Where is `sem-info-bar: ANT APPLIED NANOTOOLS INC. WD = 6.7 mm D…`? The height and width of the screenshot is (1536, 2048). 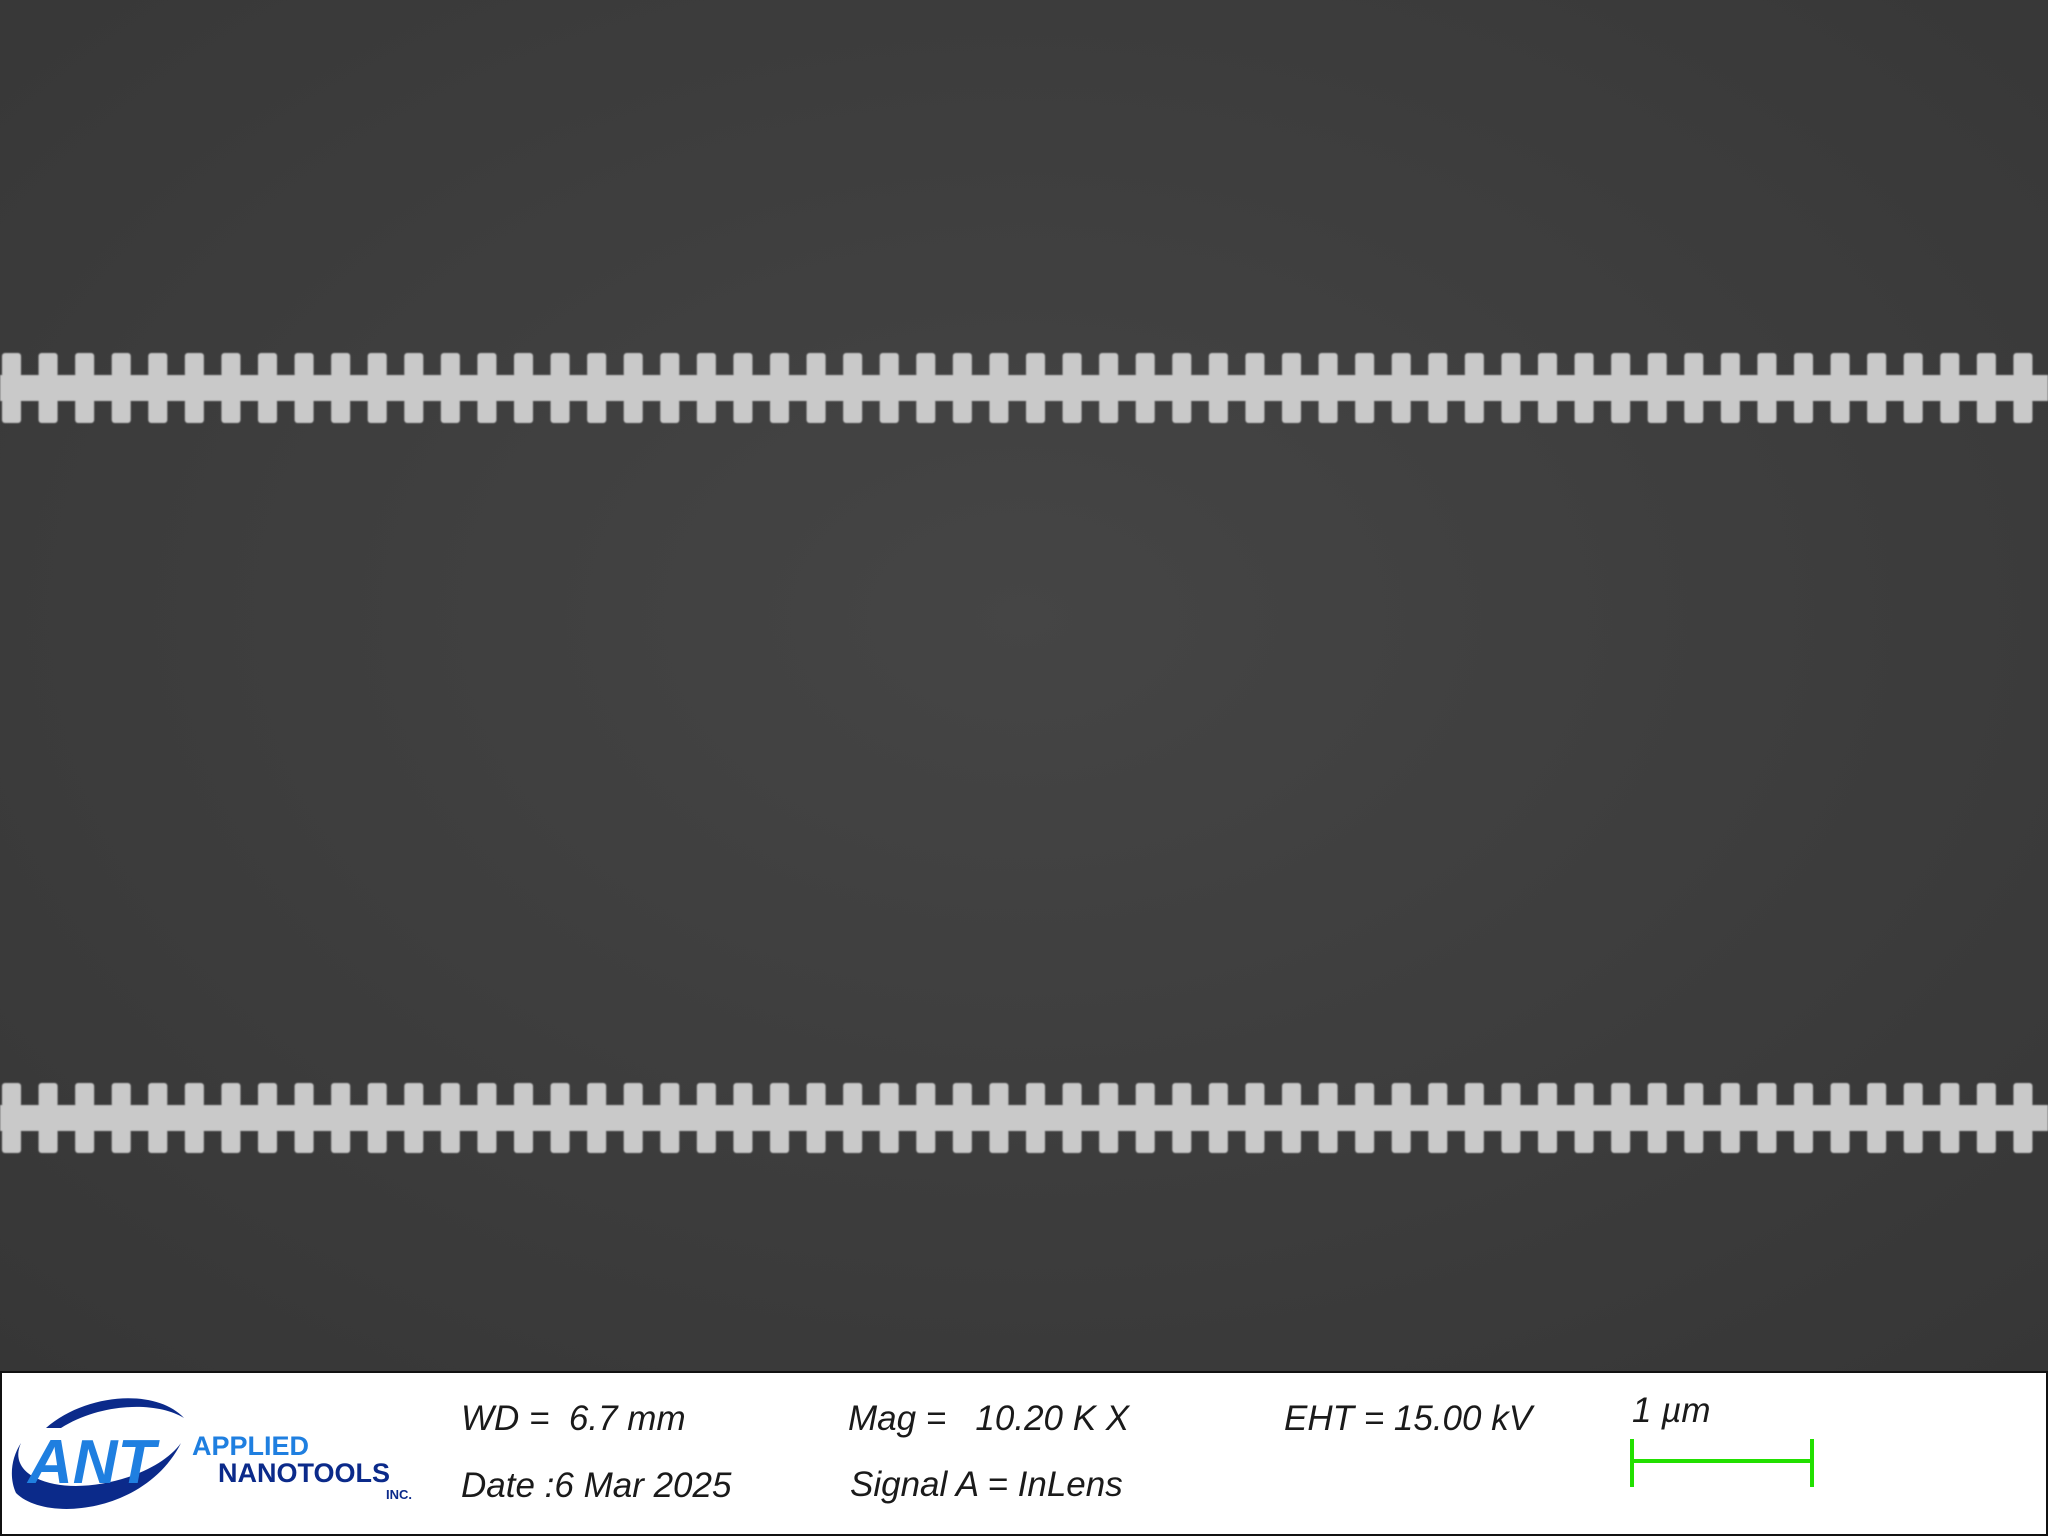
sem-info-bar: ANT APPLIED NANOTOOLS INC. WD = 6.7 mm D… is located at coordinates (1024, 1453).